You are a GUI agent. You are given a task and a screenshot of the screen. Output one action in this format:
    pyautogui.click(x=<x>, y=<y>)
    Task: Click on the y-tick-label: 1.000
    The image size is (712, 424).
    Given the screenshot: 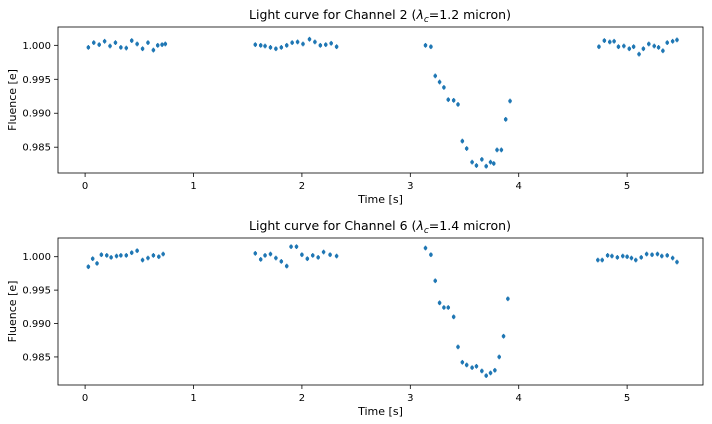 What is the action you would take?
    pyautogui.click(x=36, y=257)
    